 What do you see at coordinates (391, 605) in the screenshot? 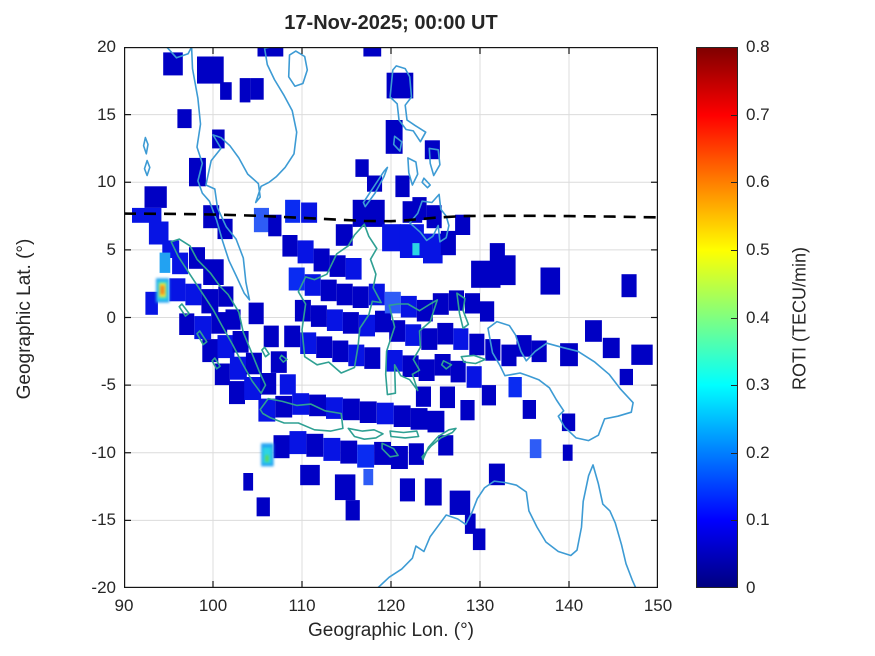
I see `x-tick-label: 120` at bounding box center [391, 605].